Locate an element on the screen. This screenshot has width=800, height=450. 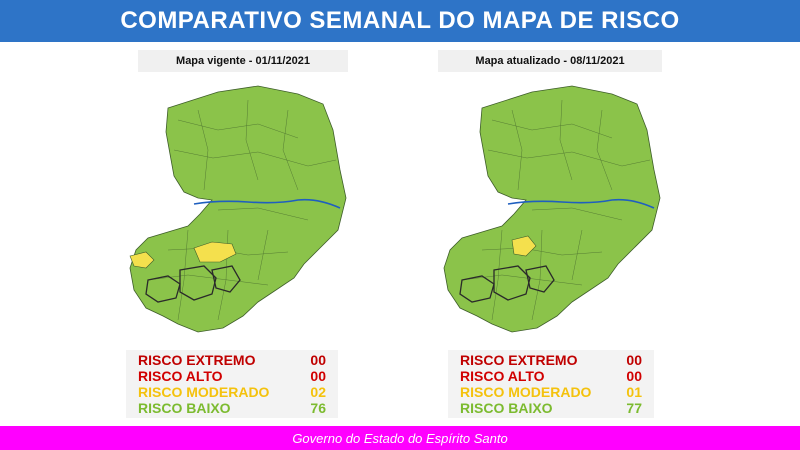
header-bar: COMPARATIVO SEMANAL DO MAPA DE RISCO is located at coordinates (400, 21).